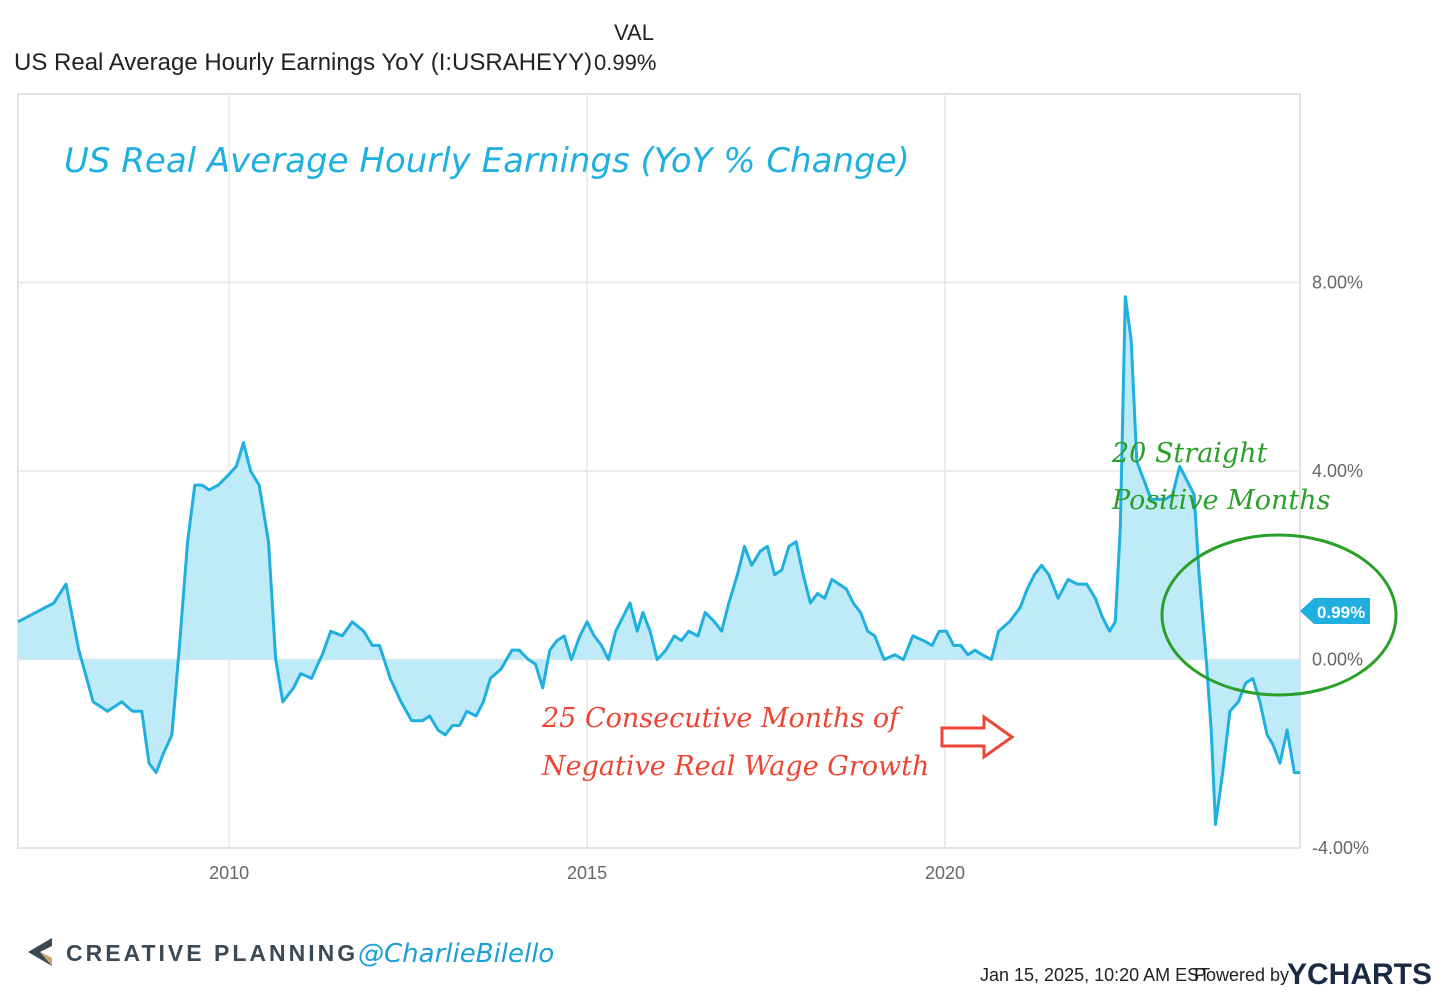  What do you see at coordinates (945, 873) in the screenshot?
I see `x-tick-label: 2020` at bounding box center [945, 873].